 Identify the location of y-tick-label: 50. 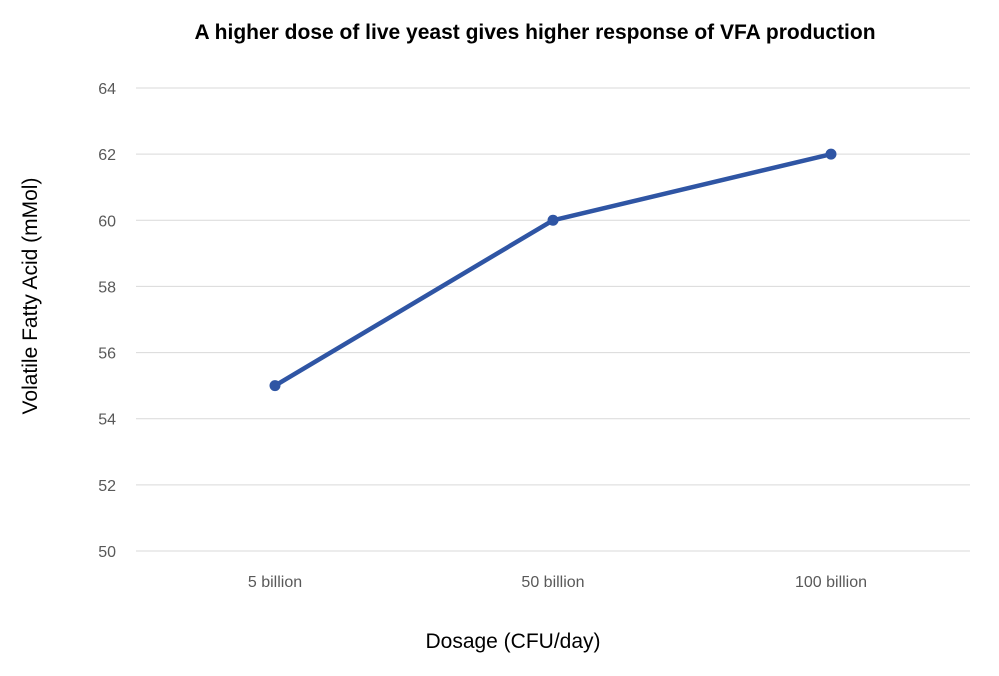
(107, 552).